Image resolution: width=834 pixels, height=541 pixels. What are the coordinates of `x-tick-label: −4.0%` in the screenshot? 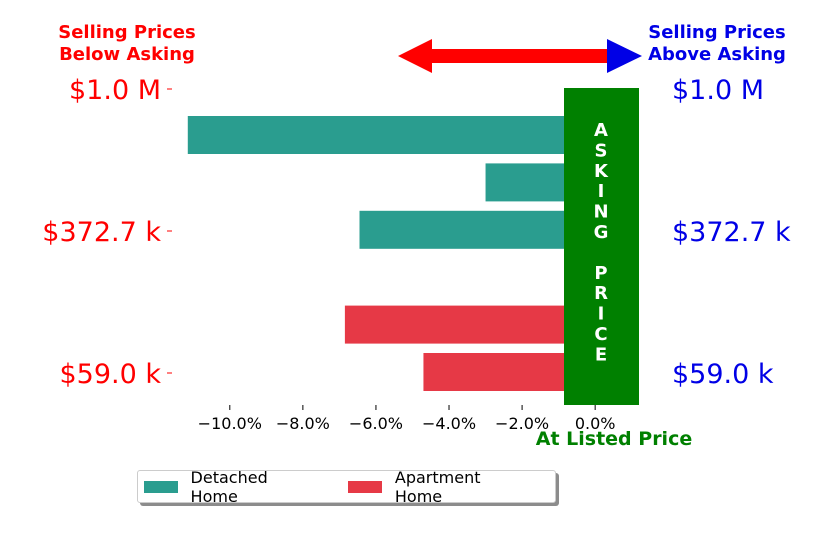 It's located at (449, 423).